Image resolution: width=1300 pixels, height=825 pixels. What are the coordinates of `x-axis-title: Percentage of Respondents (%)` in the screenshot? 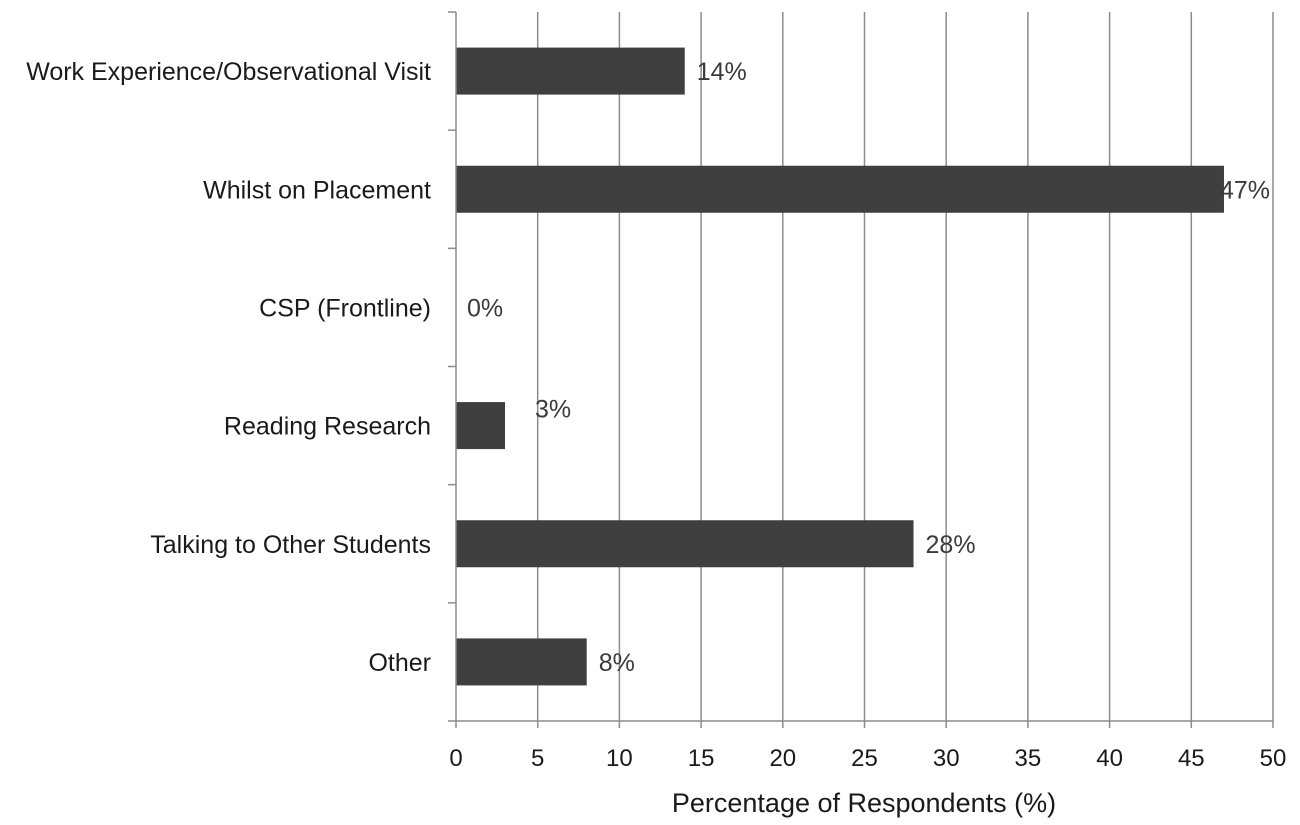 It's located at (864, 803).